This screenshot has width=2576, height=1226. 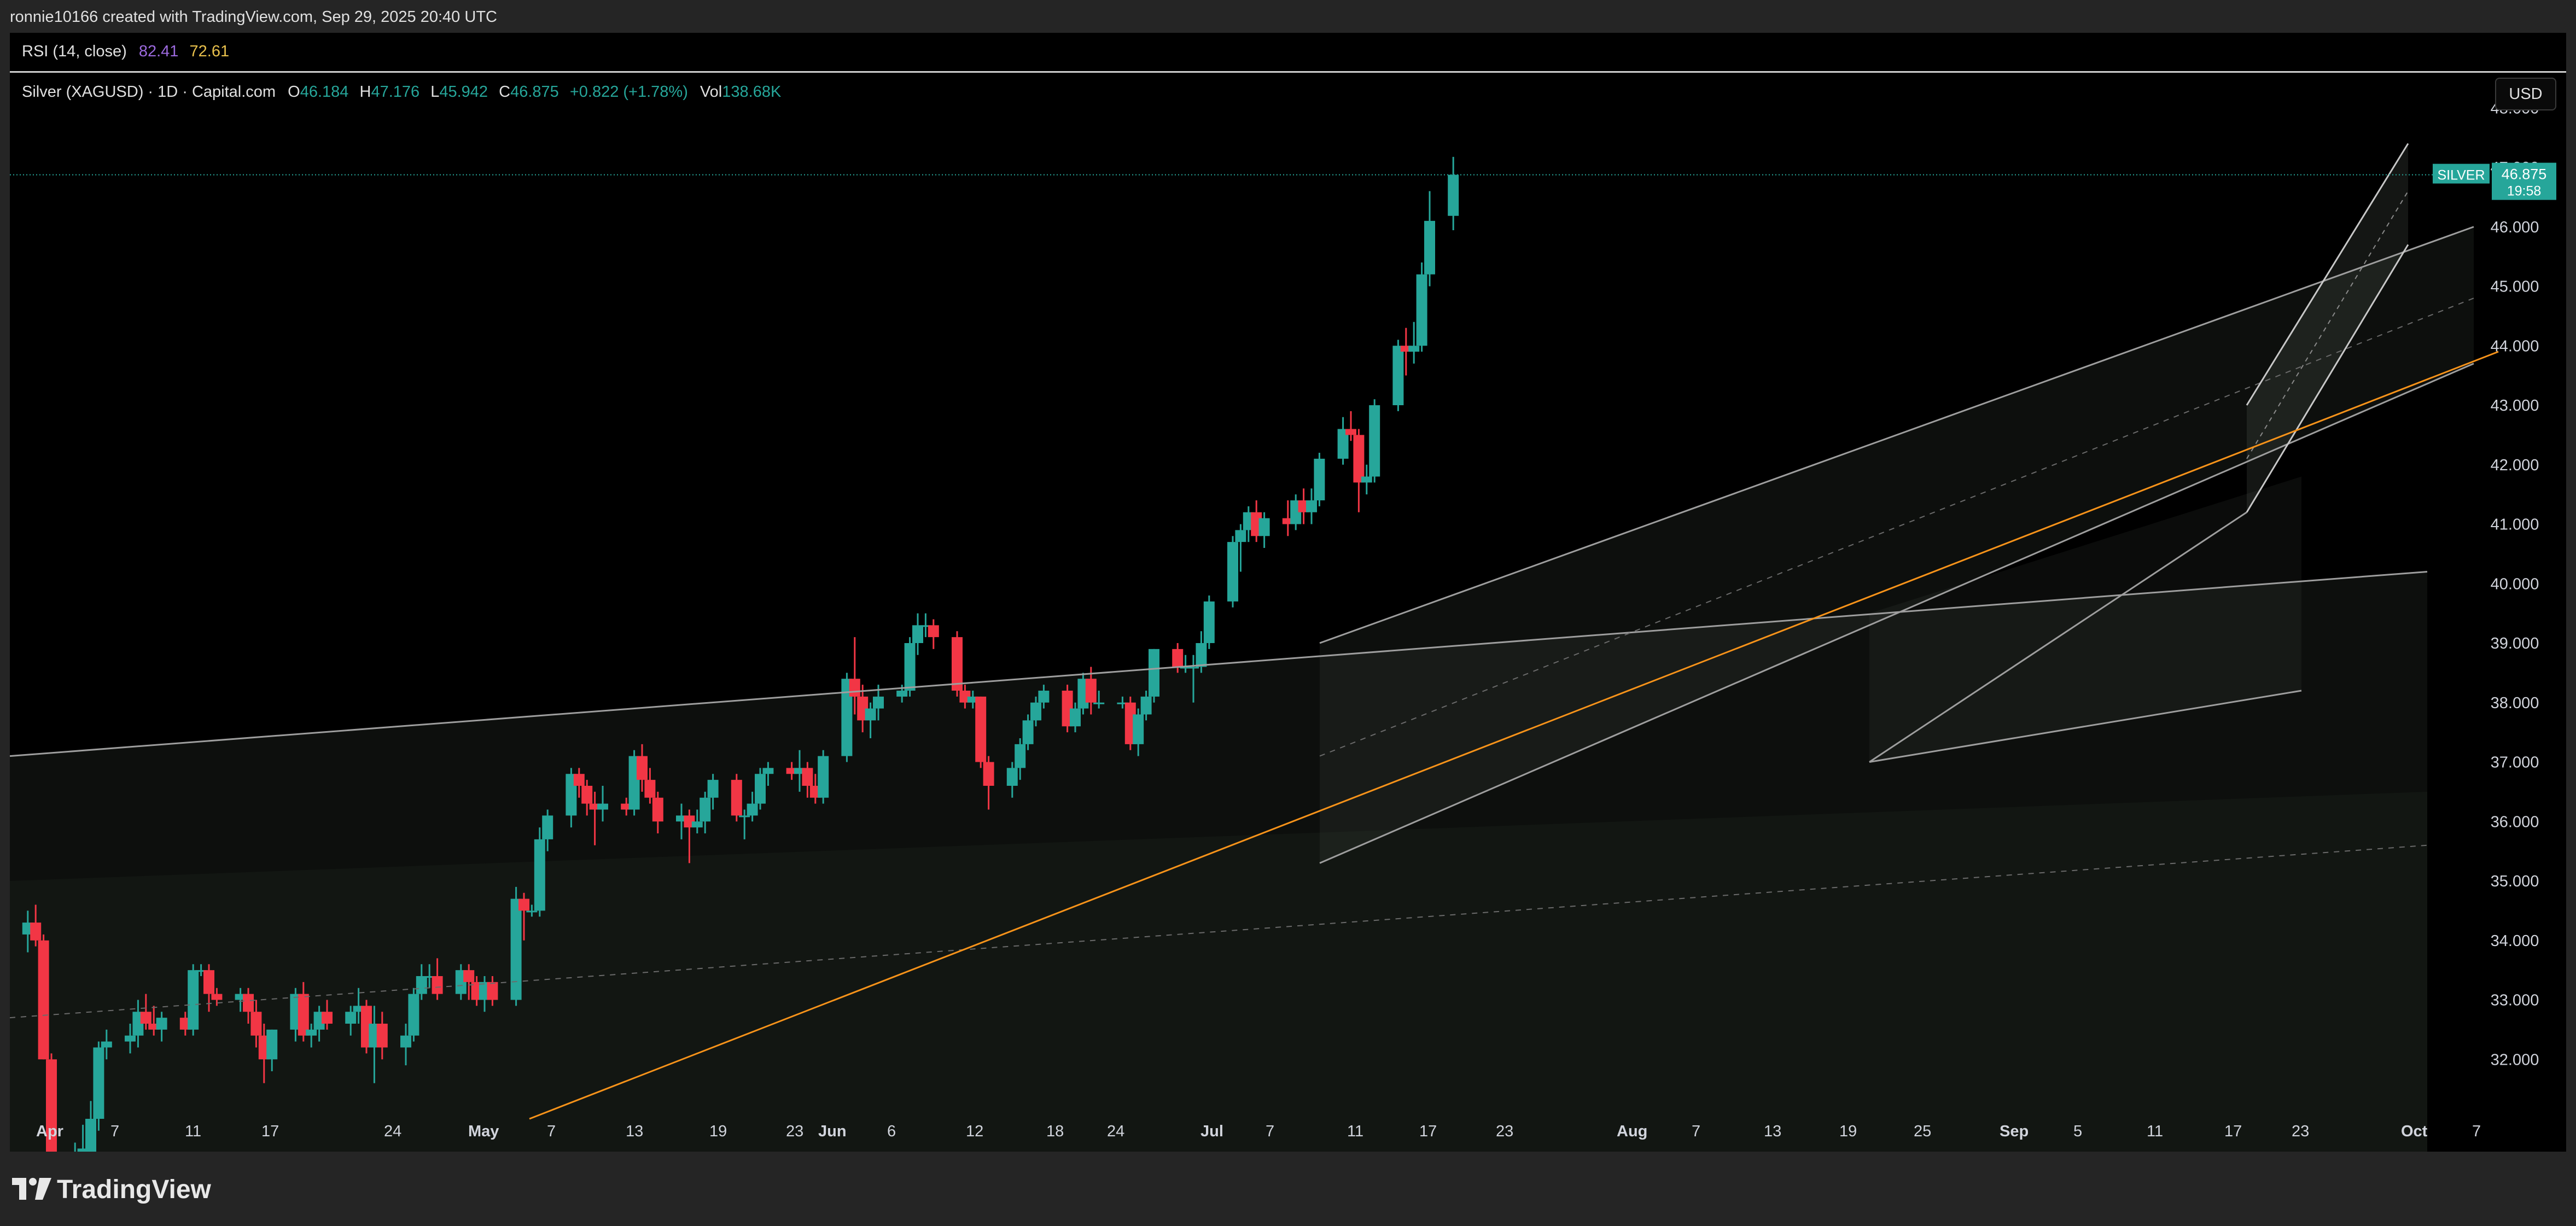 I want to click on close-value: 46.875, so click(x=534, y=92).